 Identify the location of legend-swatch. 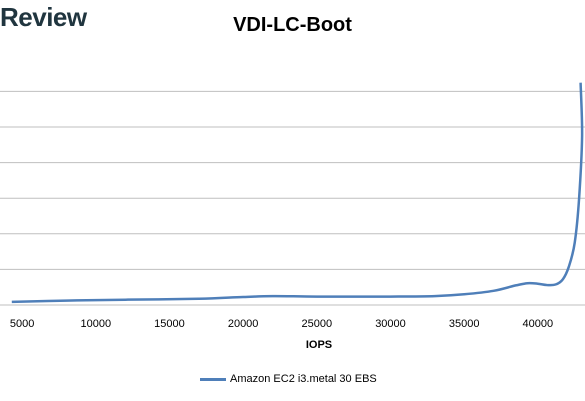
(213, 379).